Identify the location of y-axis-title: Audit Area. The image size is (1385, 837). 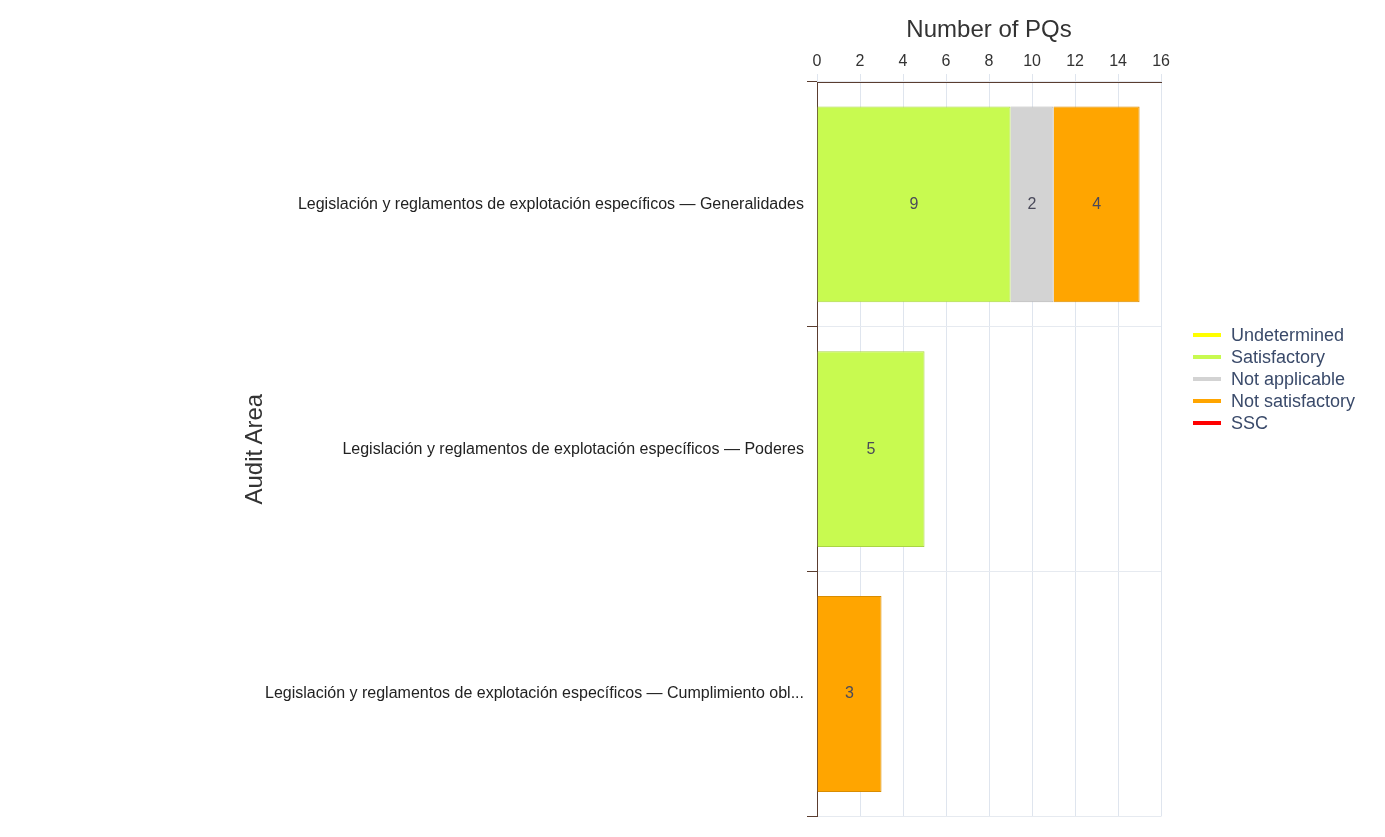
(254, 449).